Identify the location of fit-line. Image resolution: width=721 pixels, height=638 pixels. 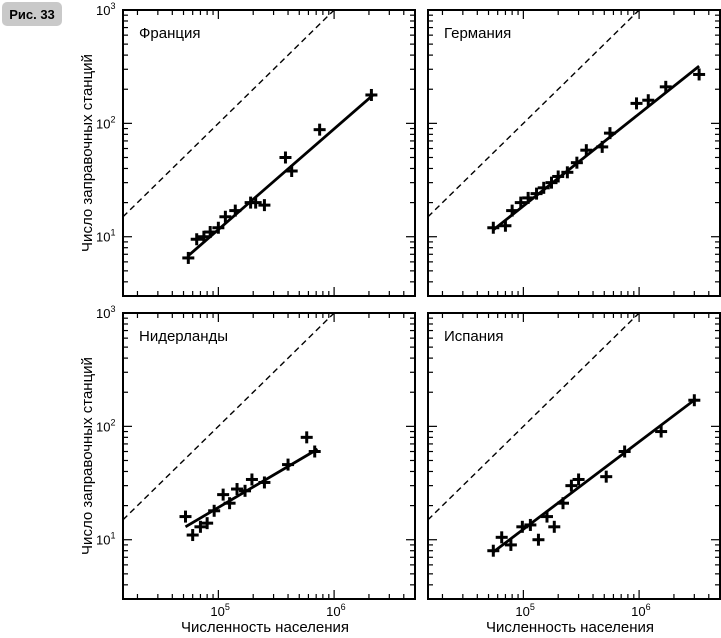
(251, 488).